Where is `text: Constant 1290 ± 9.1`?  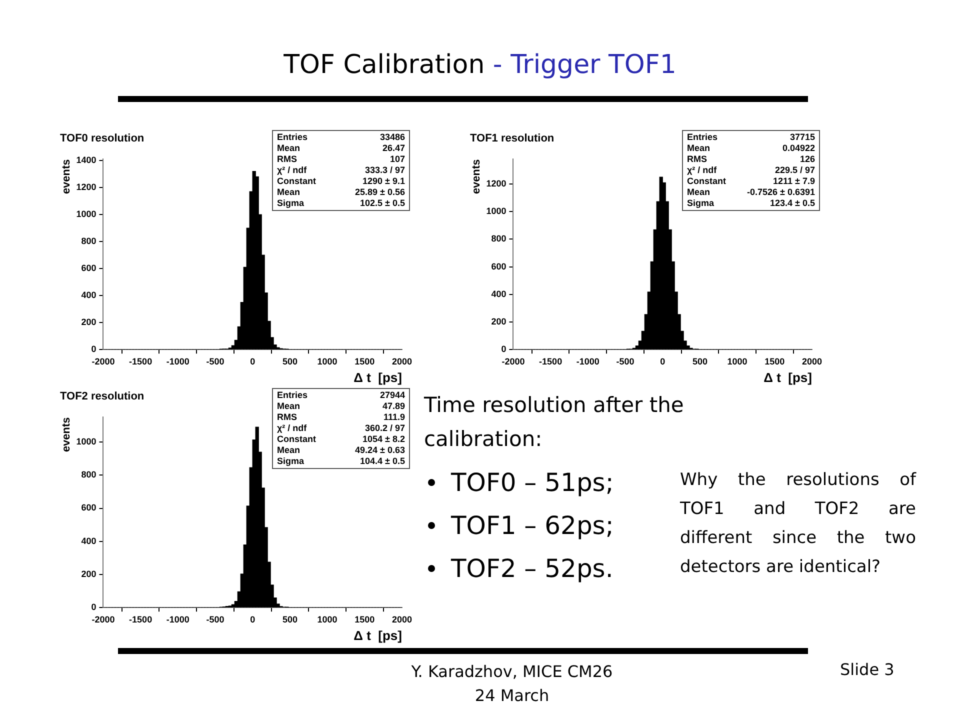 text: Constant 1290 ± 9.1 is located at coordinates (341, 181).